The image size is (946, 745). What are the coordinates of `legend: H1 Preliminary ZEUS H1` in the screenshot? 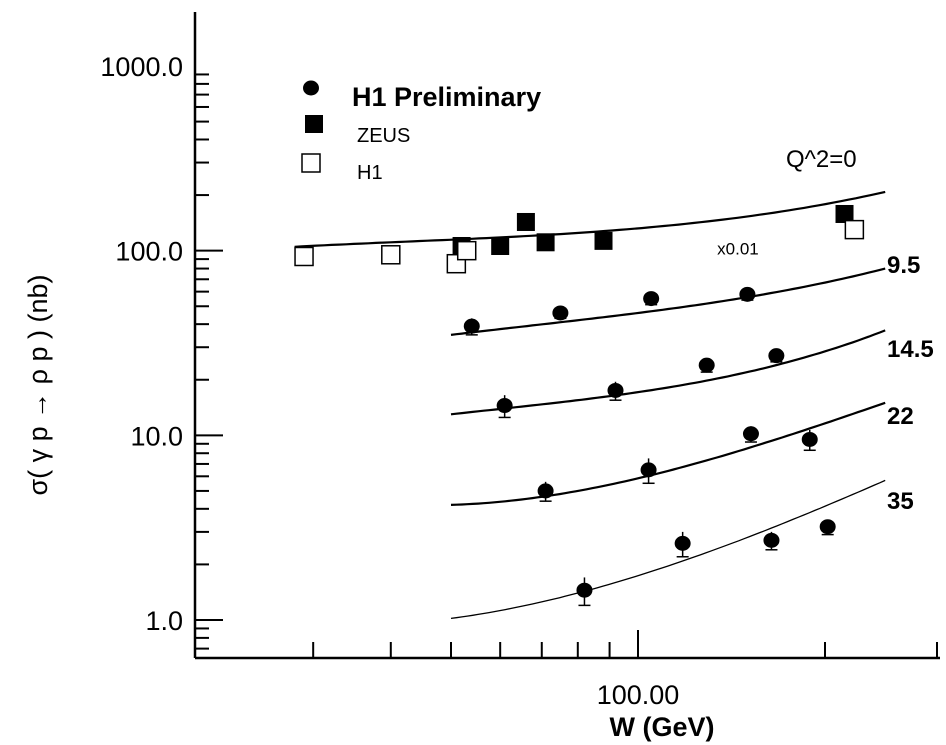 It's located at (421, 132).